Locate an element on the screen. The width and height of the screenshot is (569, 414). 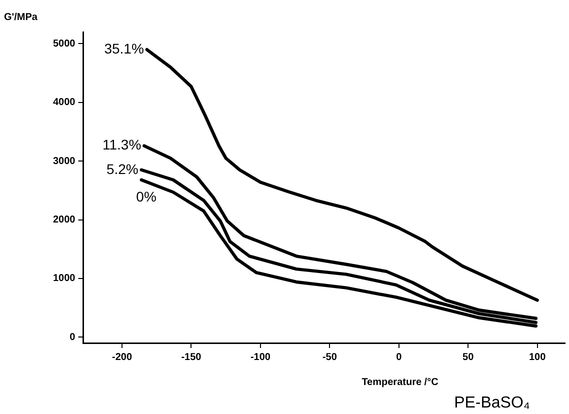
series-label: 0% is located at coordinates (146, 196).